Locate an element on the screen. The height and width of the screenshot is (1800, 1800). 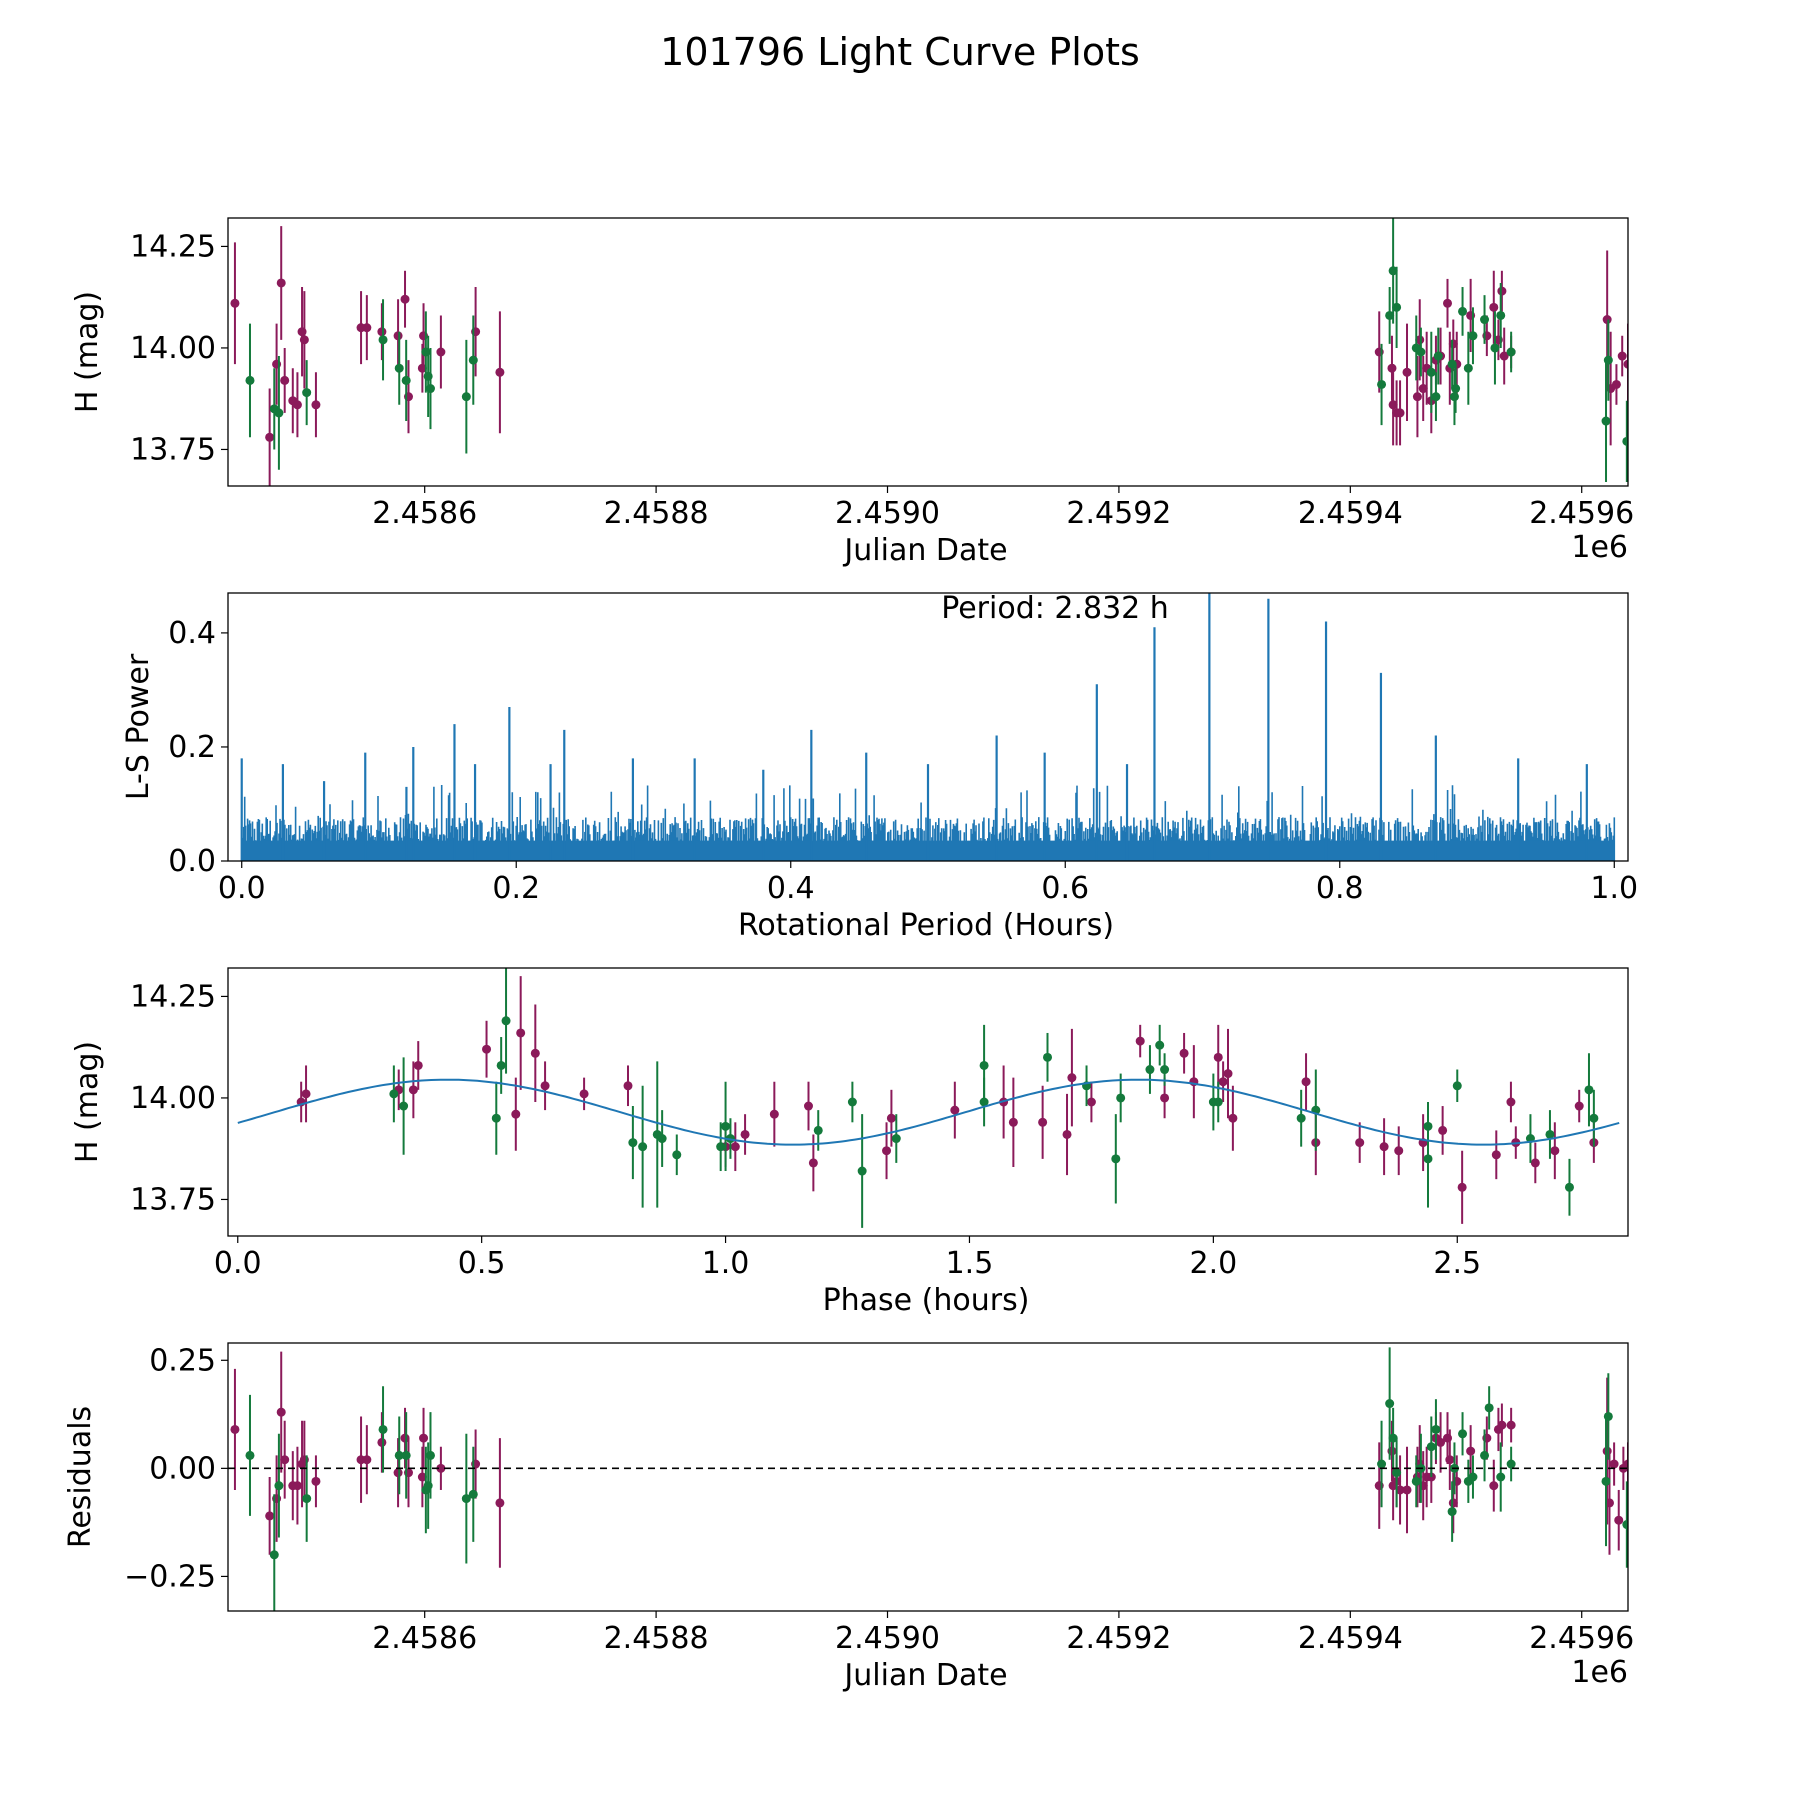
panel-lightcurve-offset-label: 1e6 is located at coordinates (1599, 547).